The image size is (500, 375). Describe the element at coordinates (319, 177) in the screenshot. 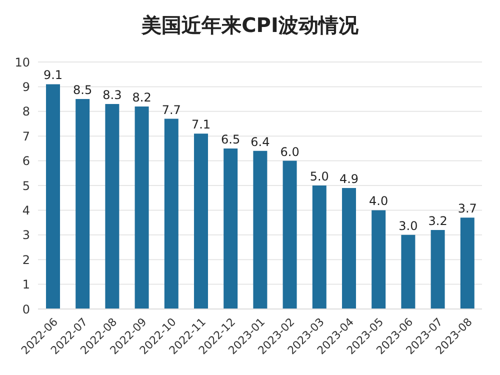

I see `data-label: 5.0` at that location.